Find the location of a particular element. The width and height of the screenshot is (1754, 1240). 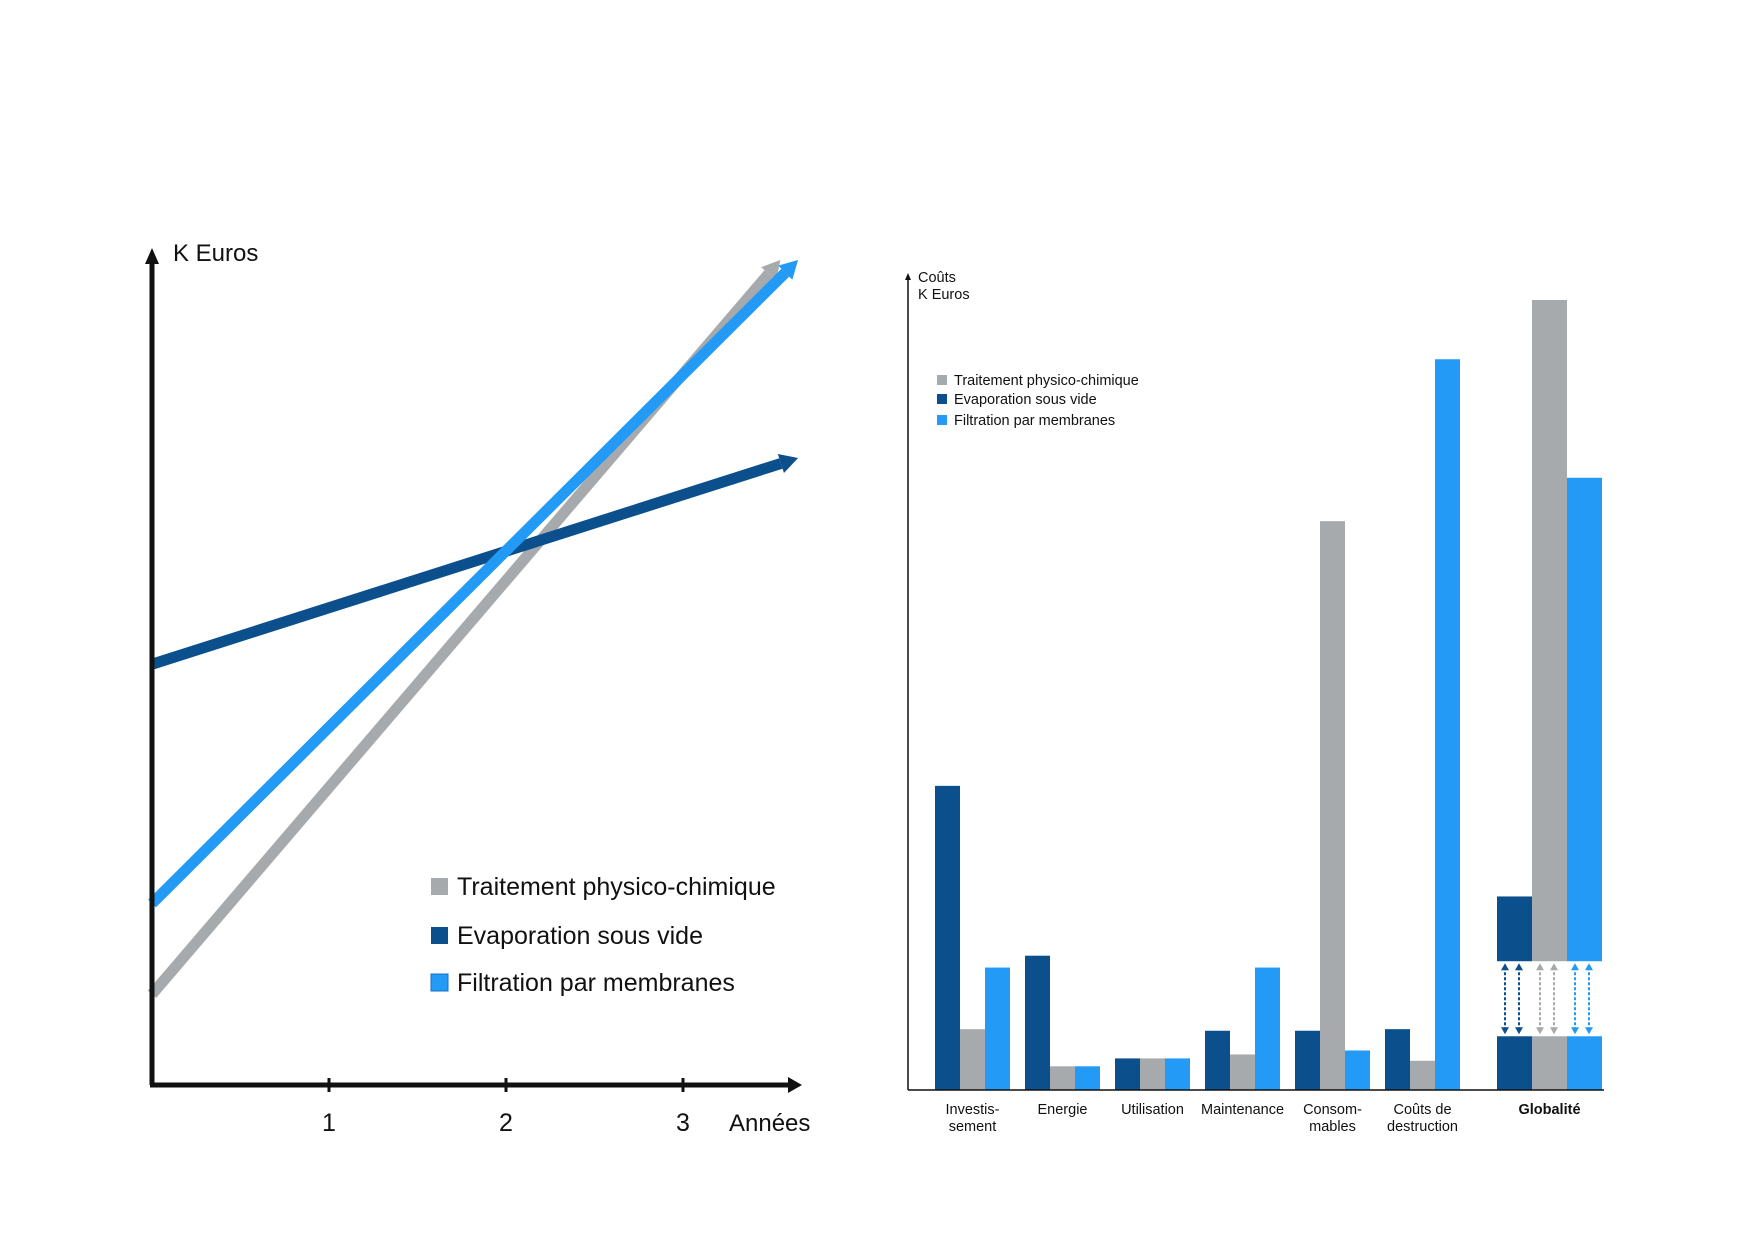

total-bar-traitement-physico-chimique is located at coordinates (1549, 695).